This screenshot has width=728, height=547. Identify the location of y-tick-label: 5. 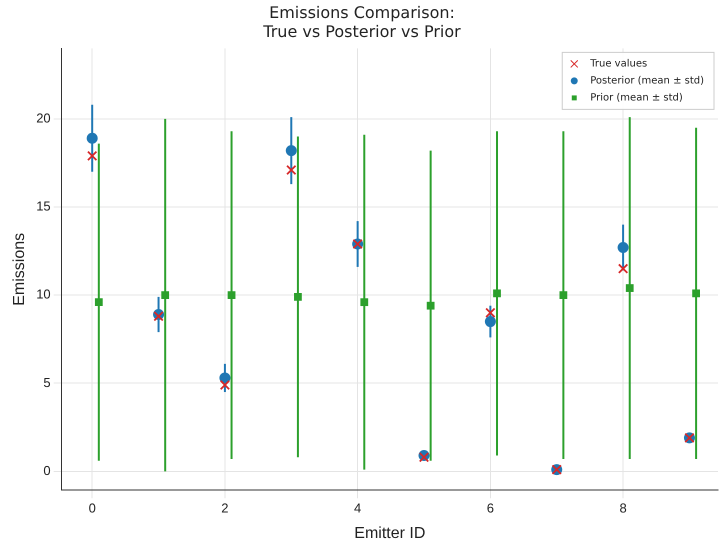
(47, 382).